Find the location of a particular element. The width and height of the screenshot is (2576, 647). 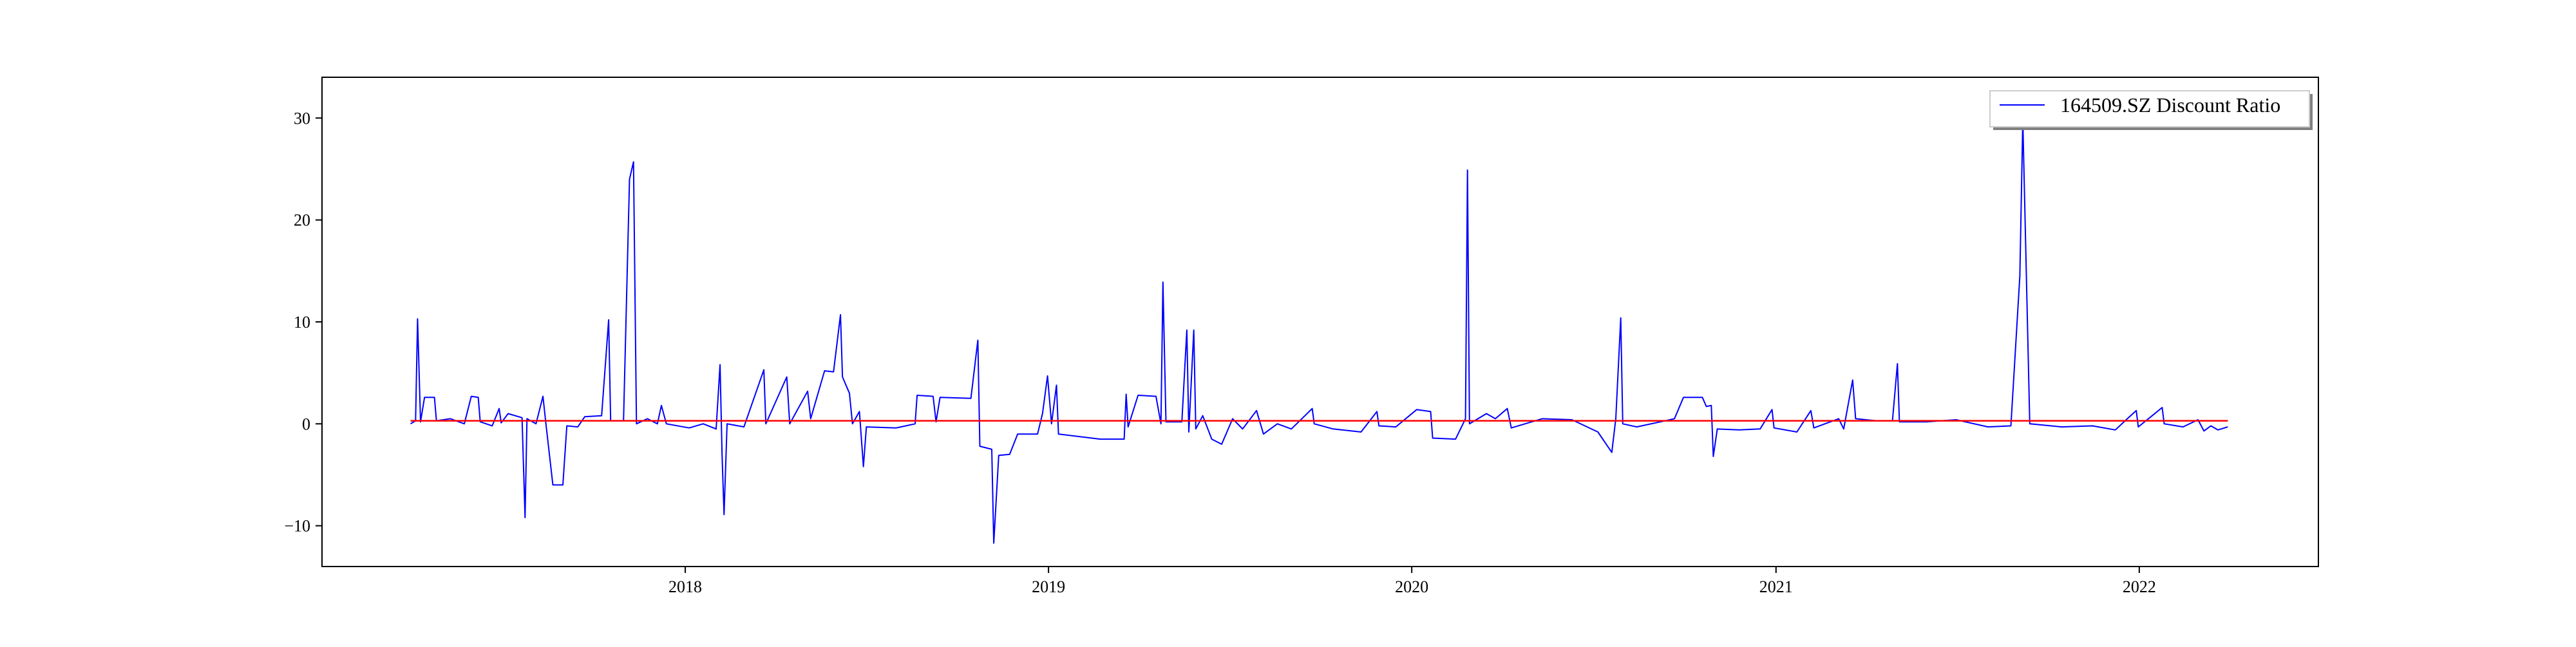

y-axis: −10 0 10 20 30 is located at coordinates (303, 322).